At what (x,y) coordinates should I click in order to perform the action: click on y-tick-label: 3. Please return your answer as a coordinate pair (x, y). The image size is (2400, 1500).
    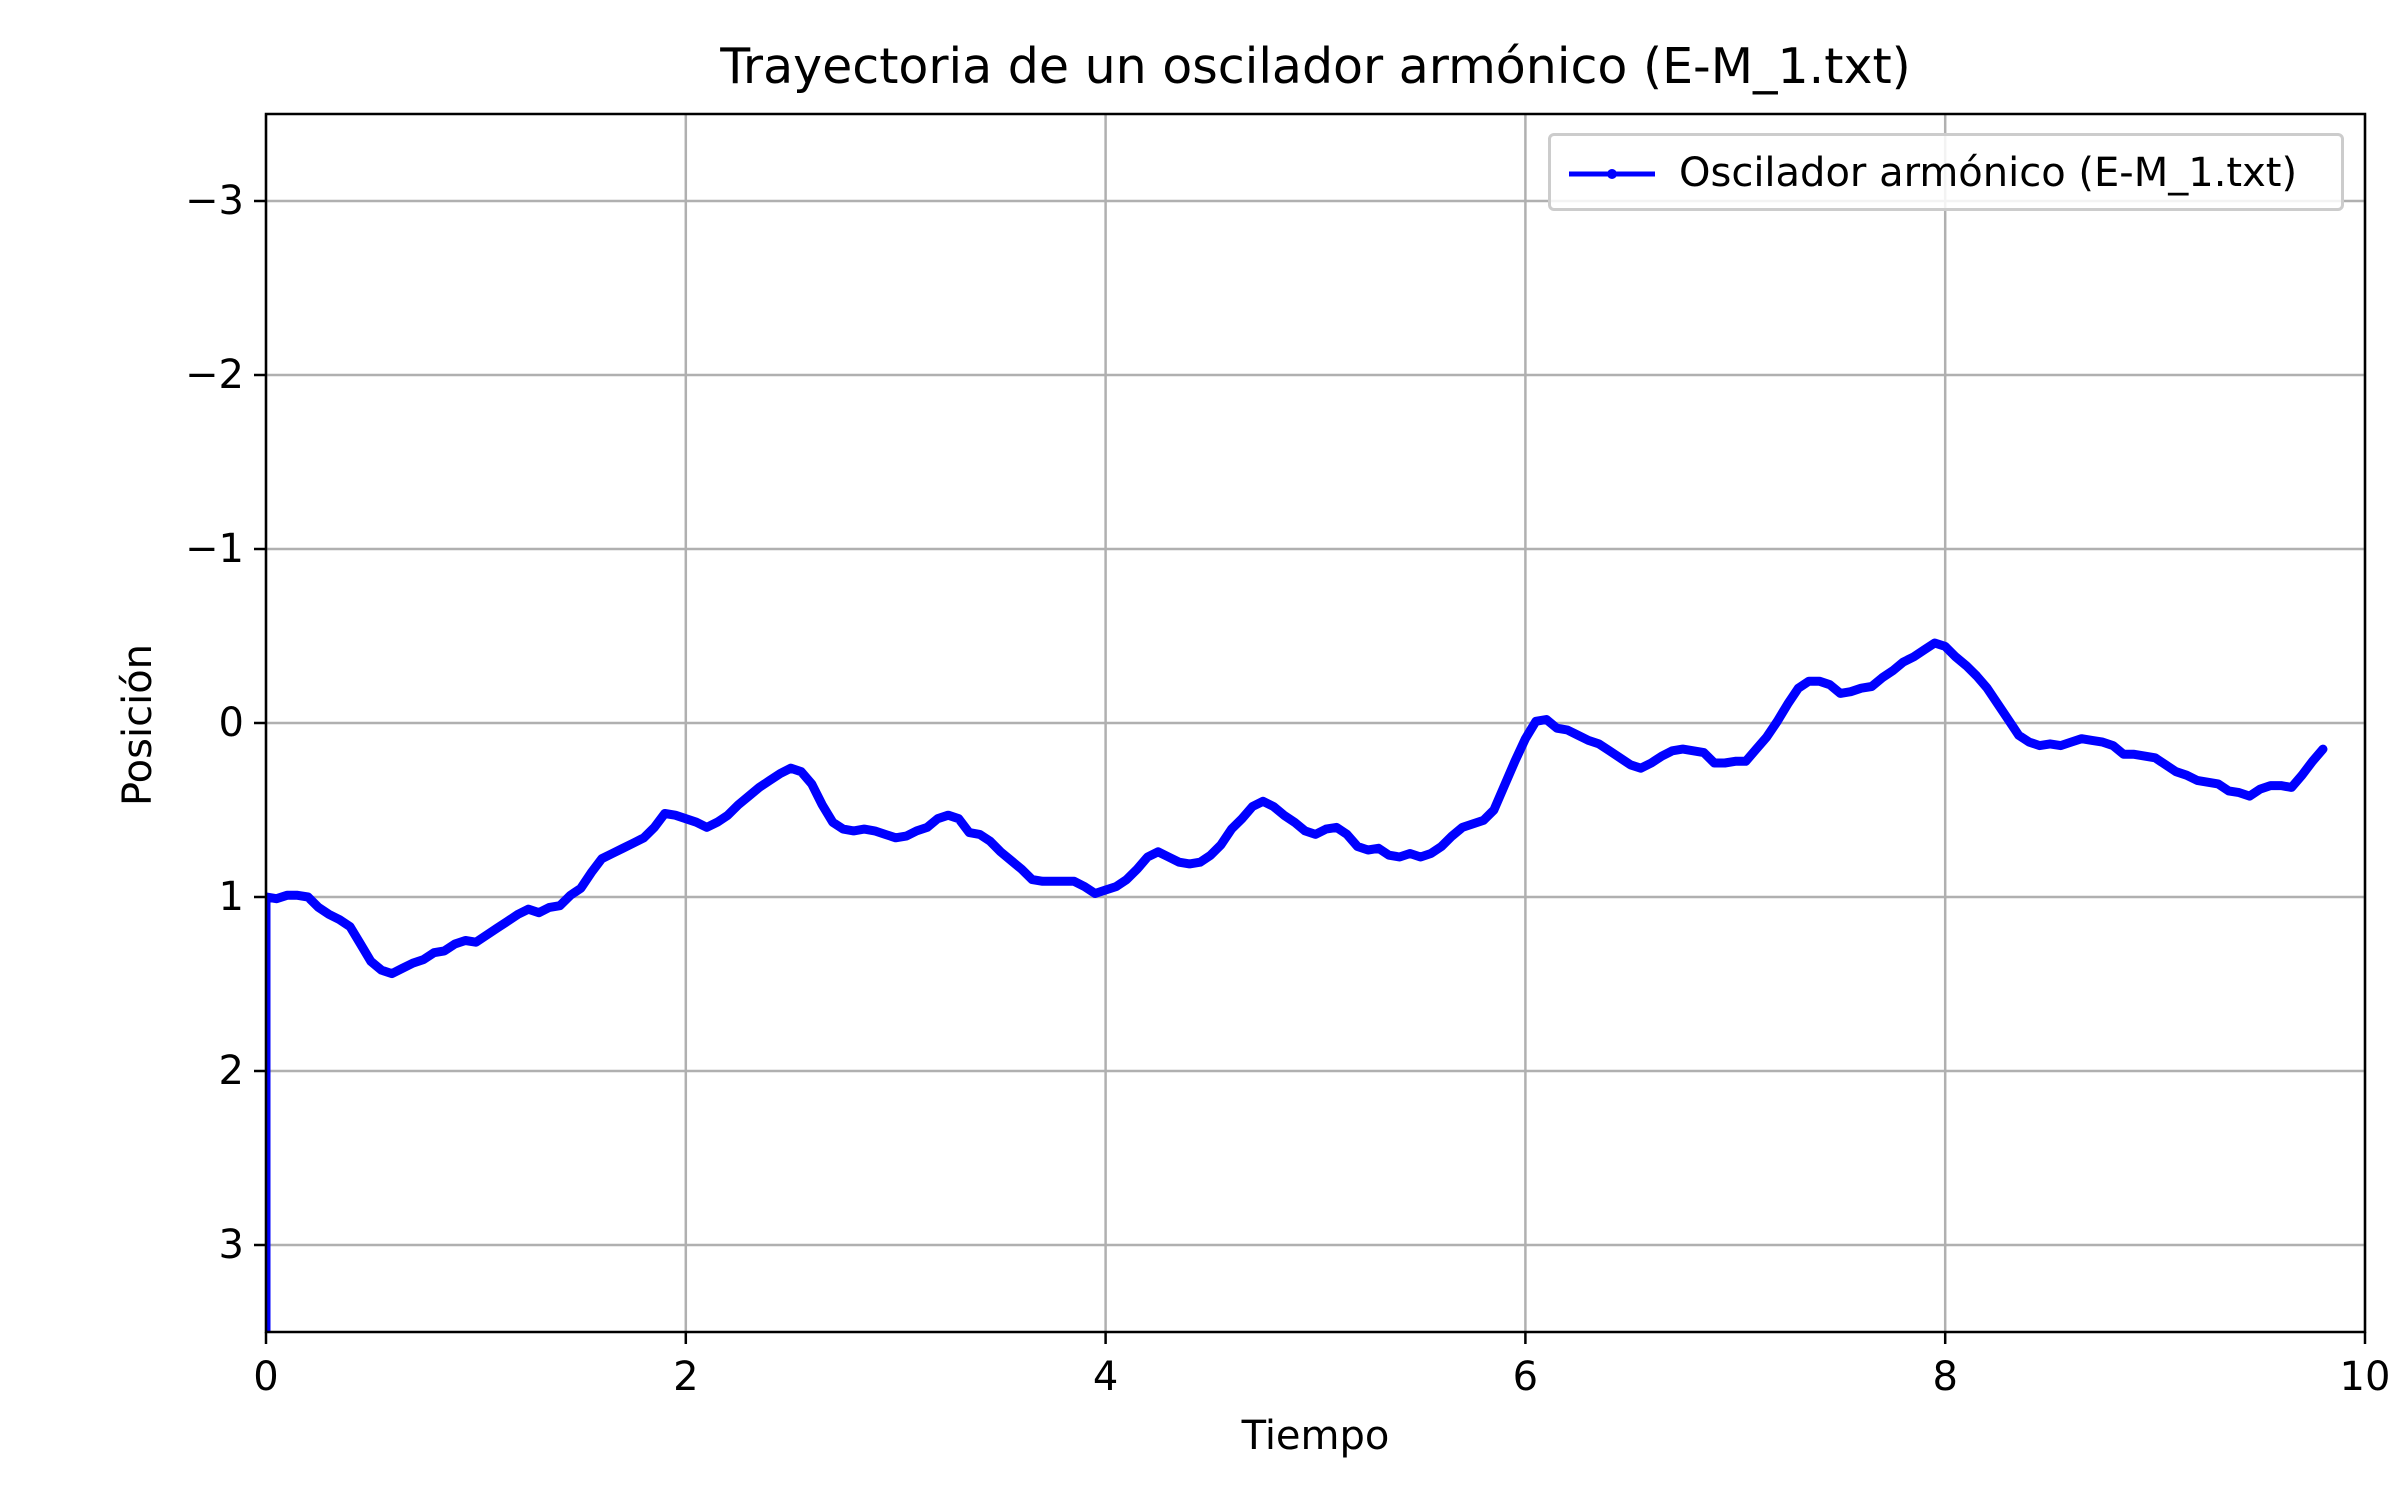
    Looking at the image, I should click on (231, 1245).